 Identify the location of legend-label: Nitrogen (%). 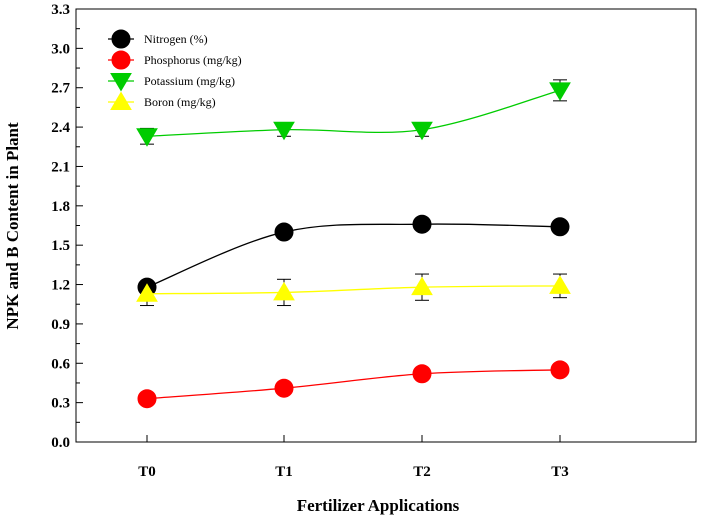
(176, 39).